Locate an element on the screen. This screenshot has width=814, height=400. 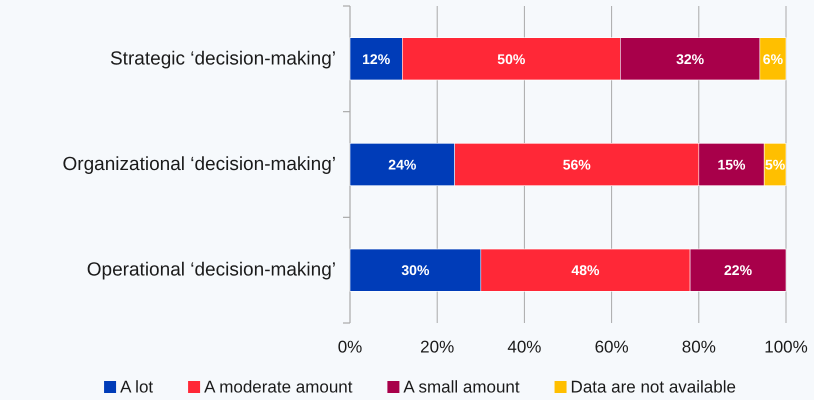
data-label: 5% is located at coordinates (775, 164).